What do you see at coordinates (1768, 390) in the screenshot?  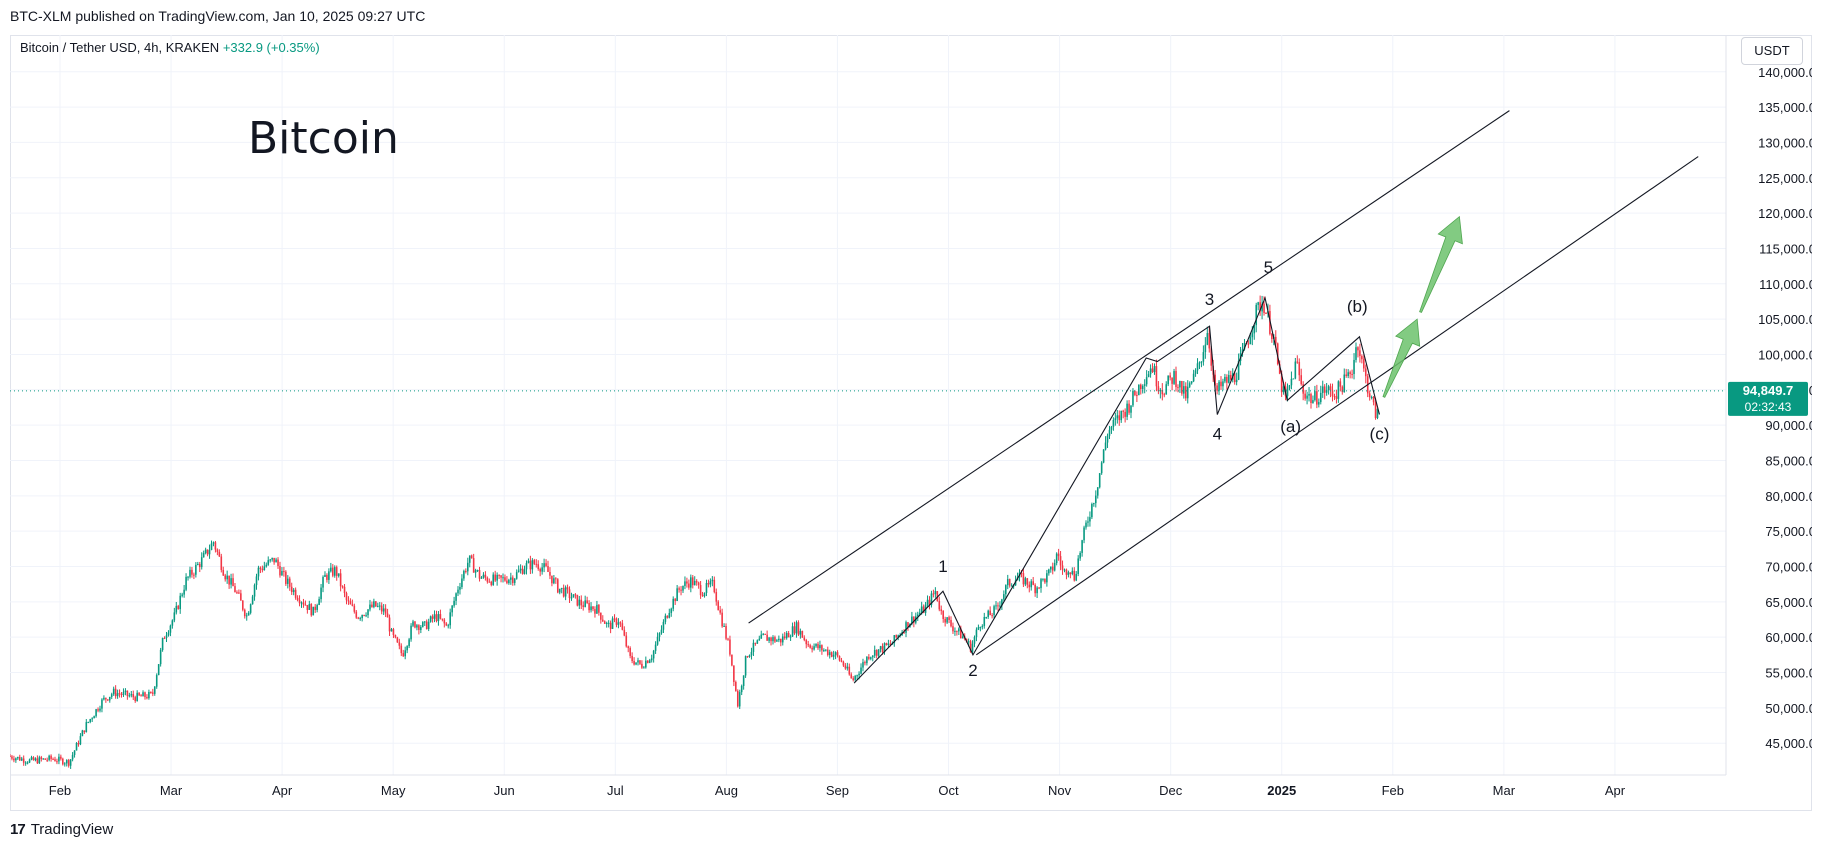 I see `last-price-label: 94,849.7` at bounding box center [1768, 390].